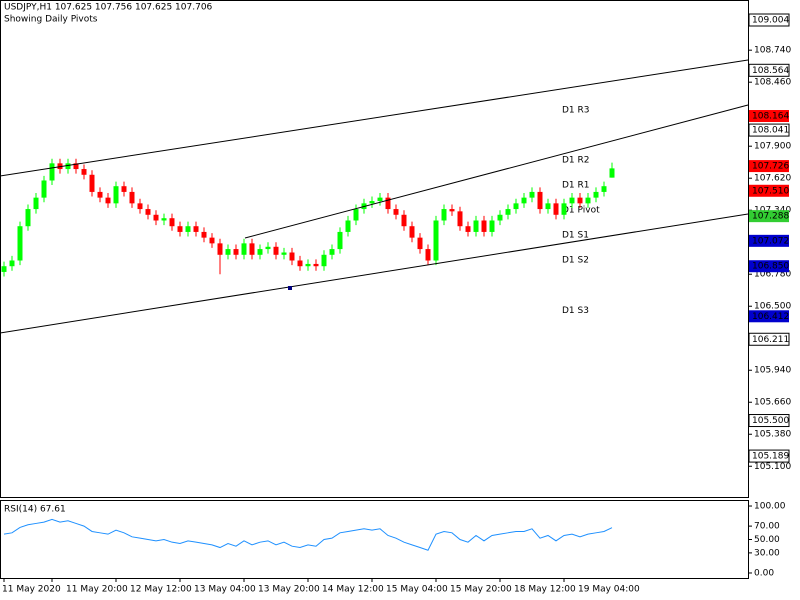 The image size is (800, 600). Describe the element at coordinates (770, 317) in the screenshot. I see `pivot-label: 106.412` at that location.